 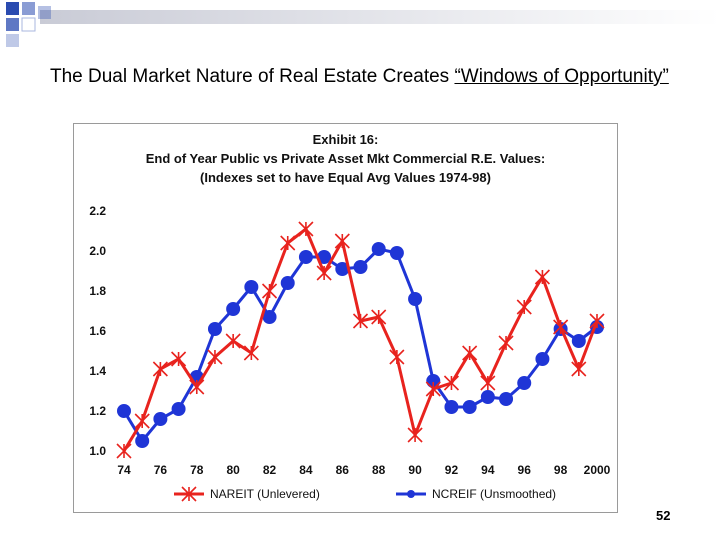 I want to click on legend-nareit-marker, so click(x=189, y=494).